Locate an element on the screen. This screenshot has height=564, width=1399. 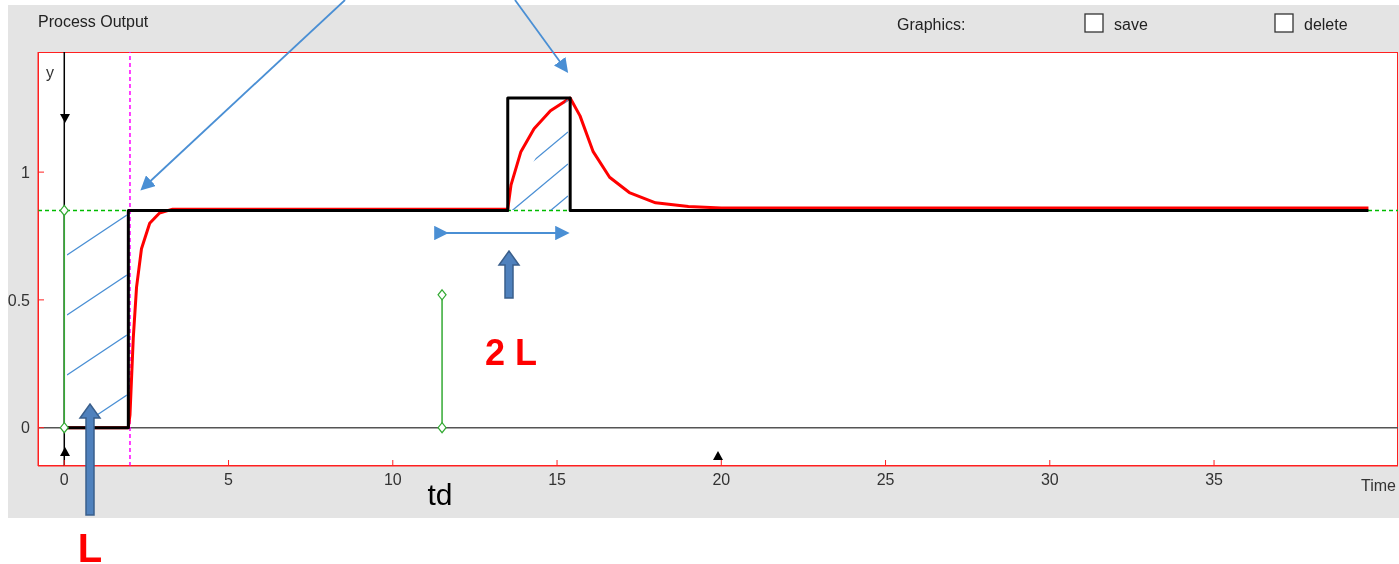
x-tick-label: 30 is located at coordinates (1049, 480).